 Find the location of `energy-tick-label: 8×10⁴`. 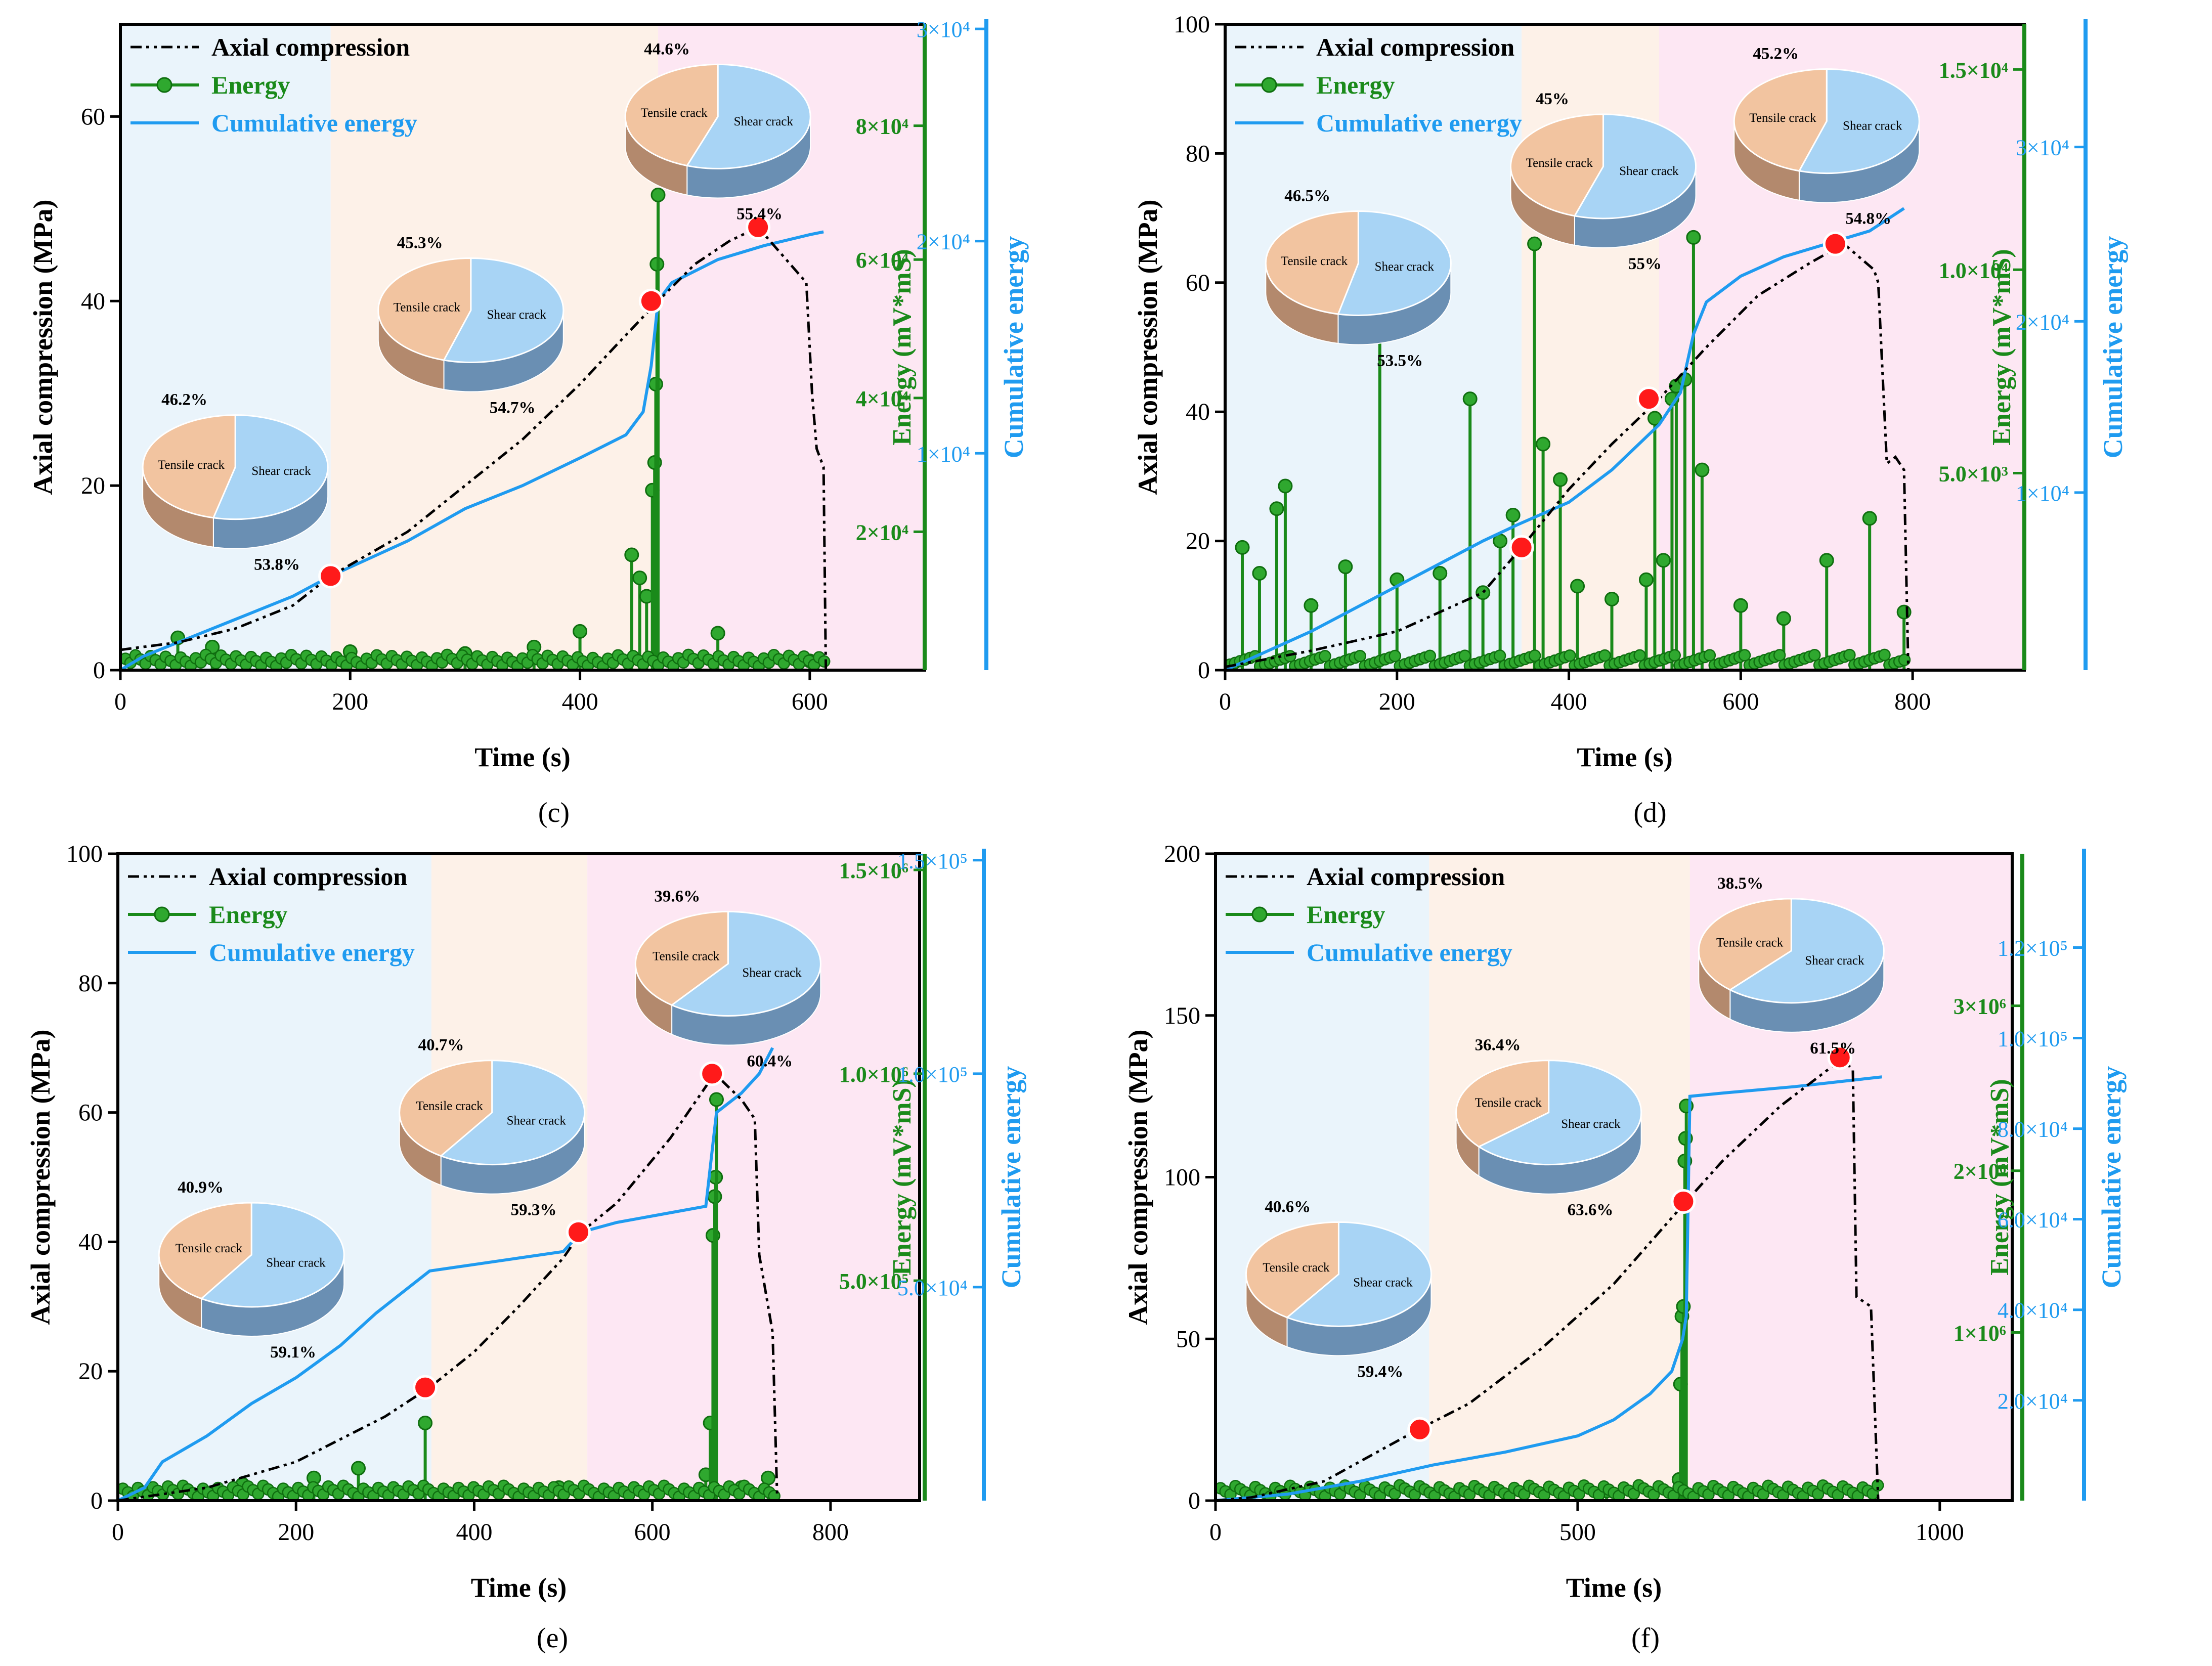

energy-tick-label: 8×10⁴ is located at coordinates (882, 126).